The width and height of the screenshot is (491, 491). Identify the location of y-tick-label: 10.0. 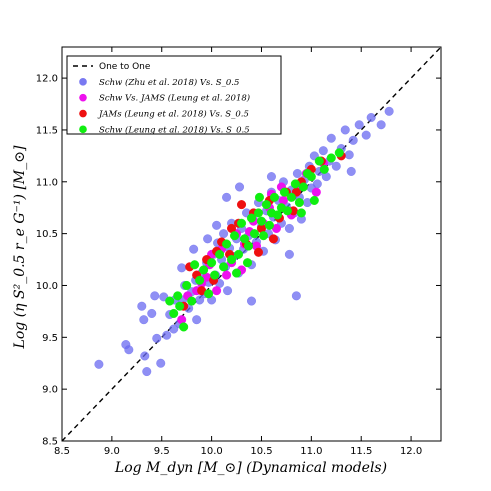
(47, 286).